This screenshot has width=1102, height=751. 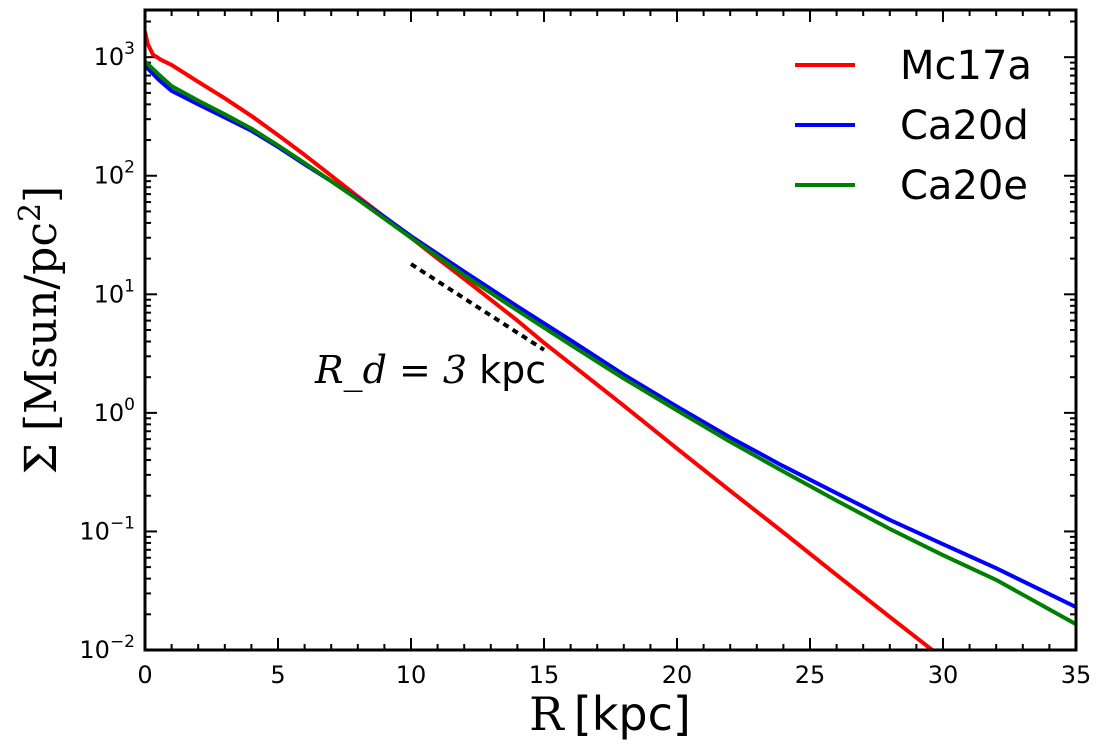 What do you see at coordinates (964, 126) in the screenshot?
I see `legend-label: Ca20d` at bounding box center [964, 126].